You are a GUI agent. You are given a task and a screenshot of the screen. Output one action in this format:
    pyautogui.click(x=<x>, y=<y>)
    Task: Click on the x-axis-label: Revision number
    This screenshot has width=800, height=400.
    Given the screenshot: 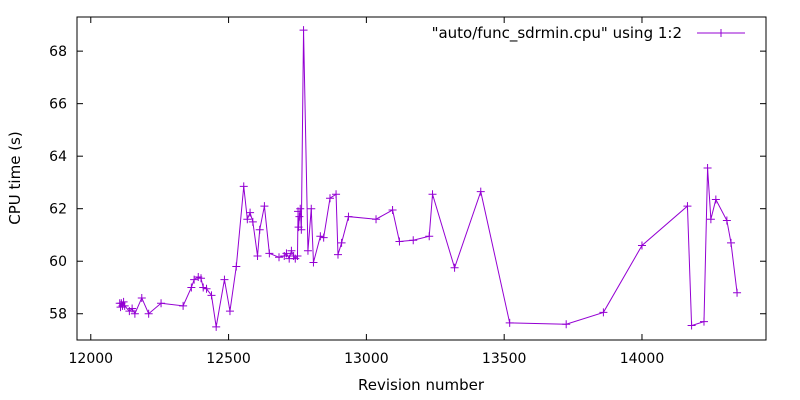 What is the action you would take?
    pyautogui.click(x=421, y=385)
    